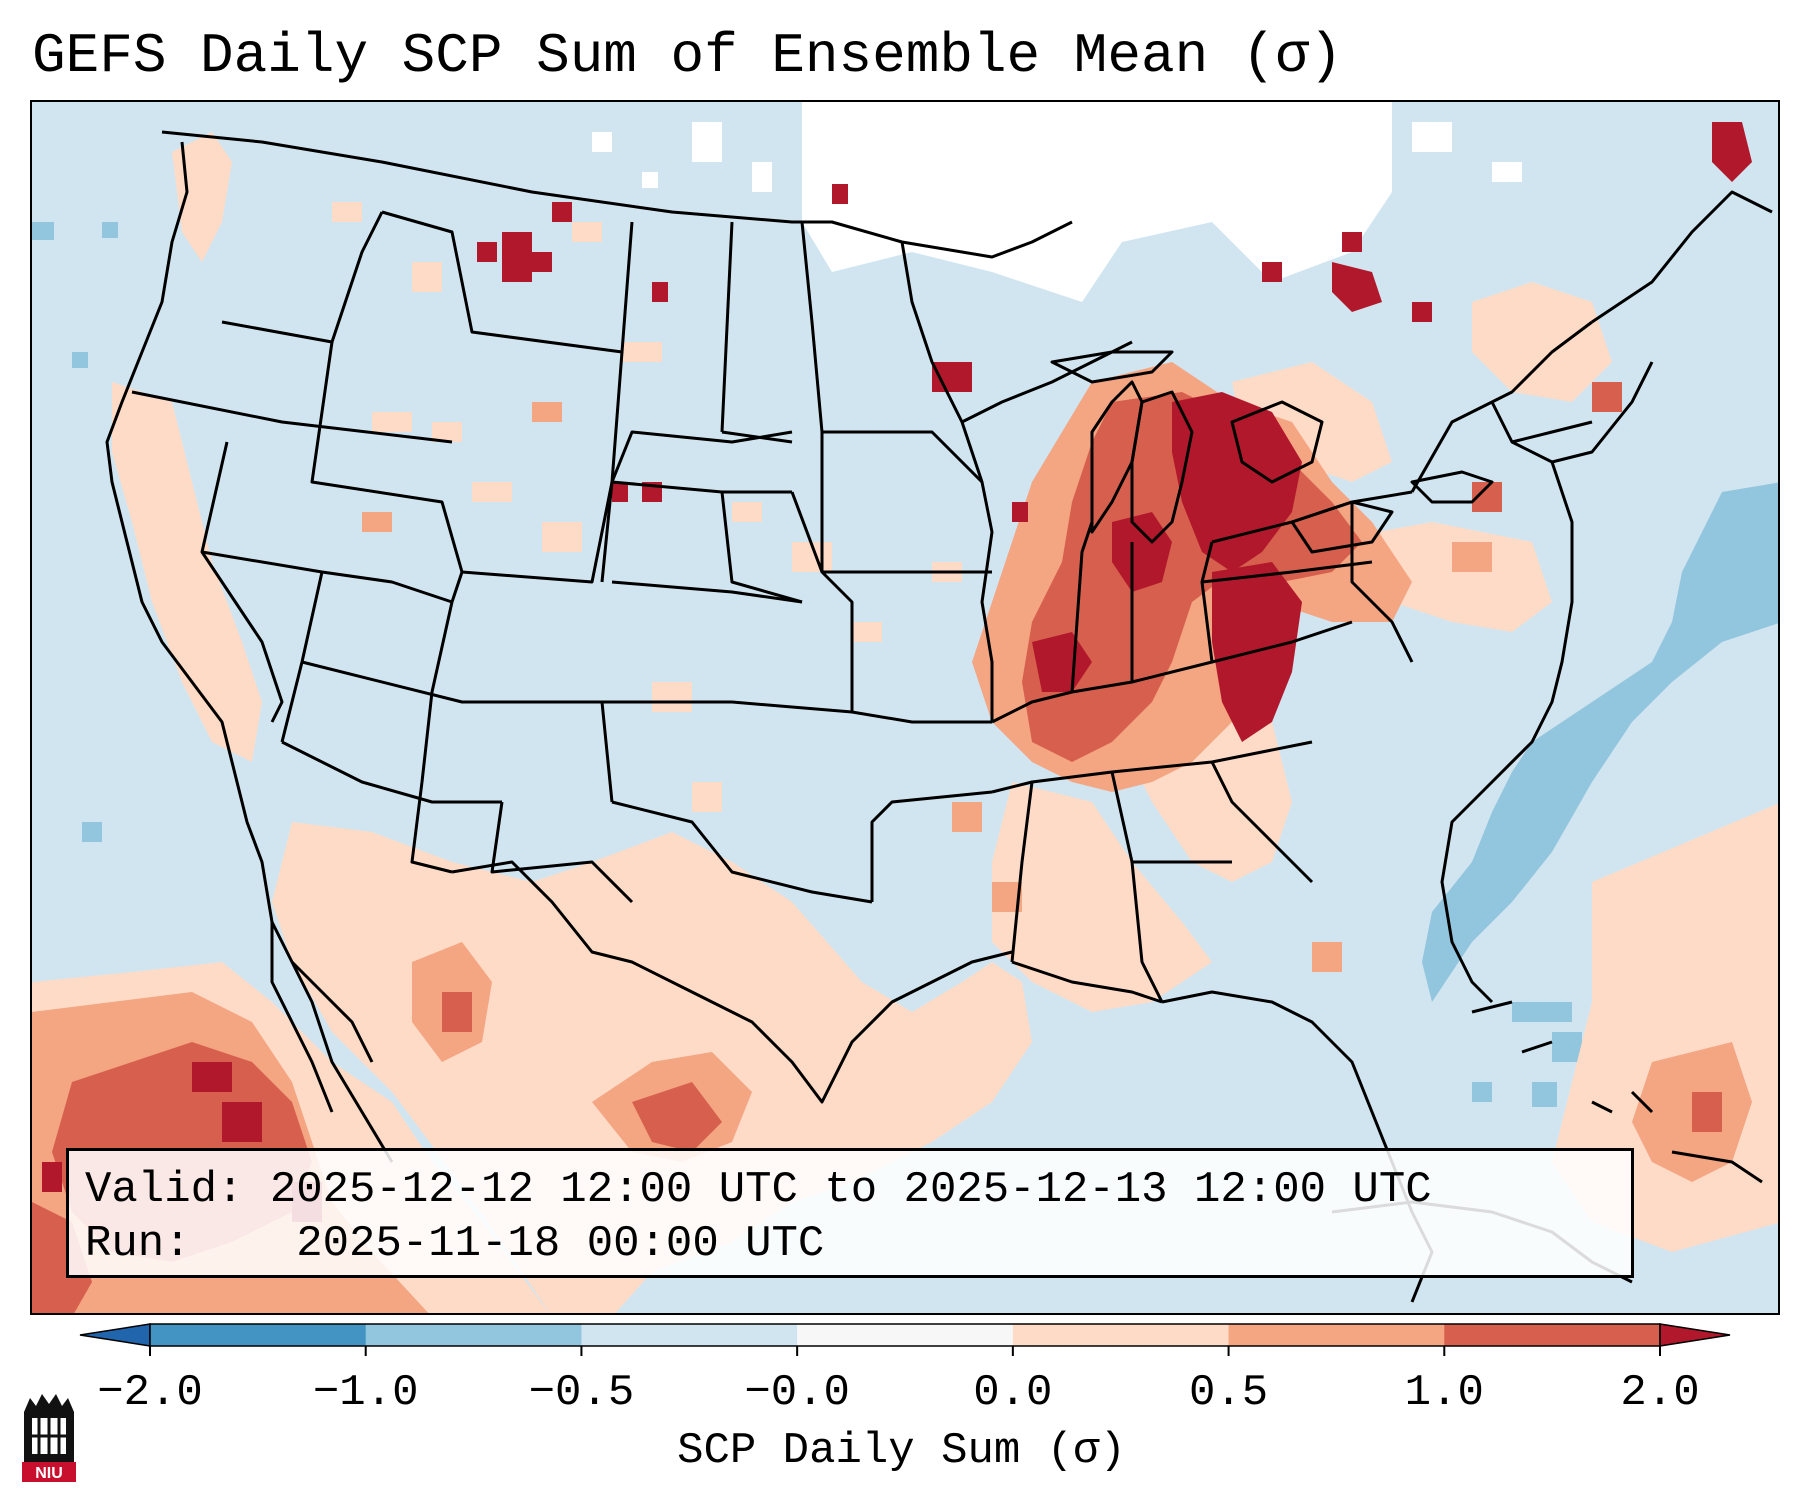 This screenshot has height=1506, width=1803. What do you see at coordinates (1444, 1393) in the screenshot?
I see `colorbar-tick-label: 1.0` at bounding box center [1444, 1393].